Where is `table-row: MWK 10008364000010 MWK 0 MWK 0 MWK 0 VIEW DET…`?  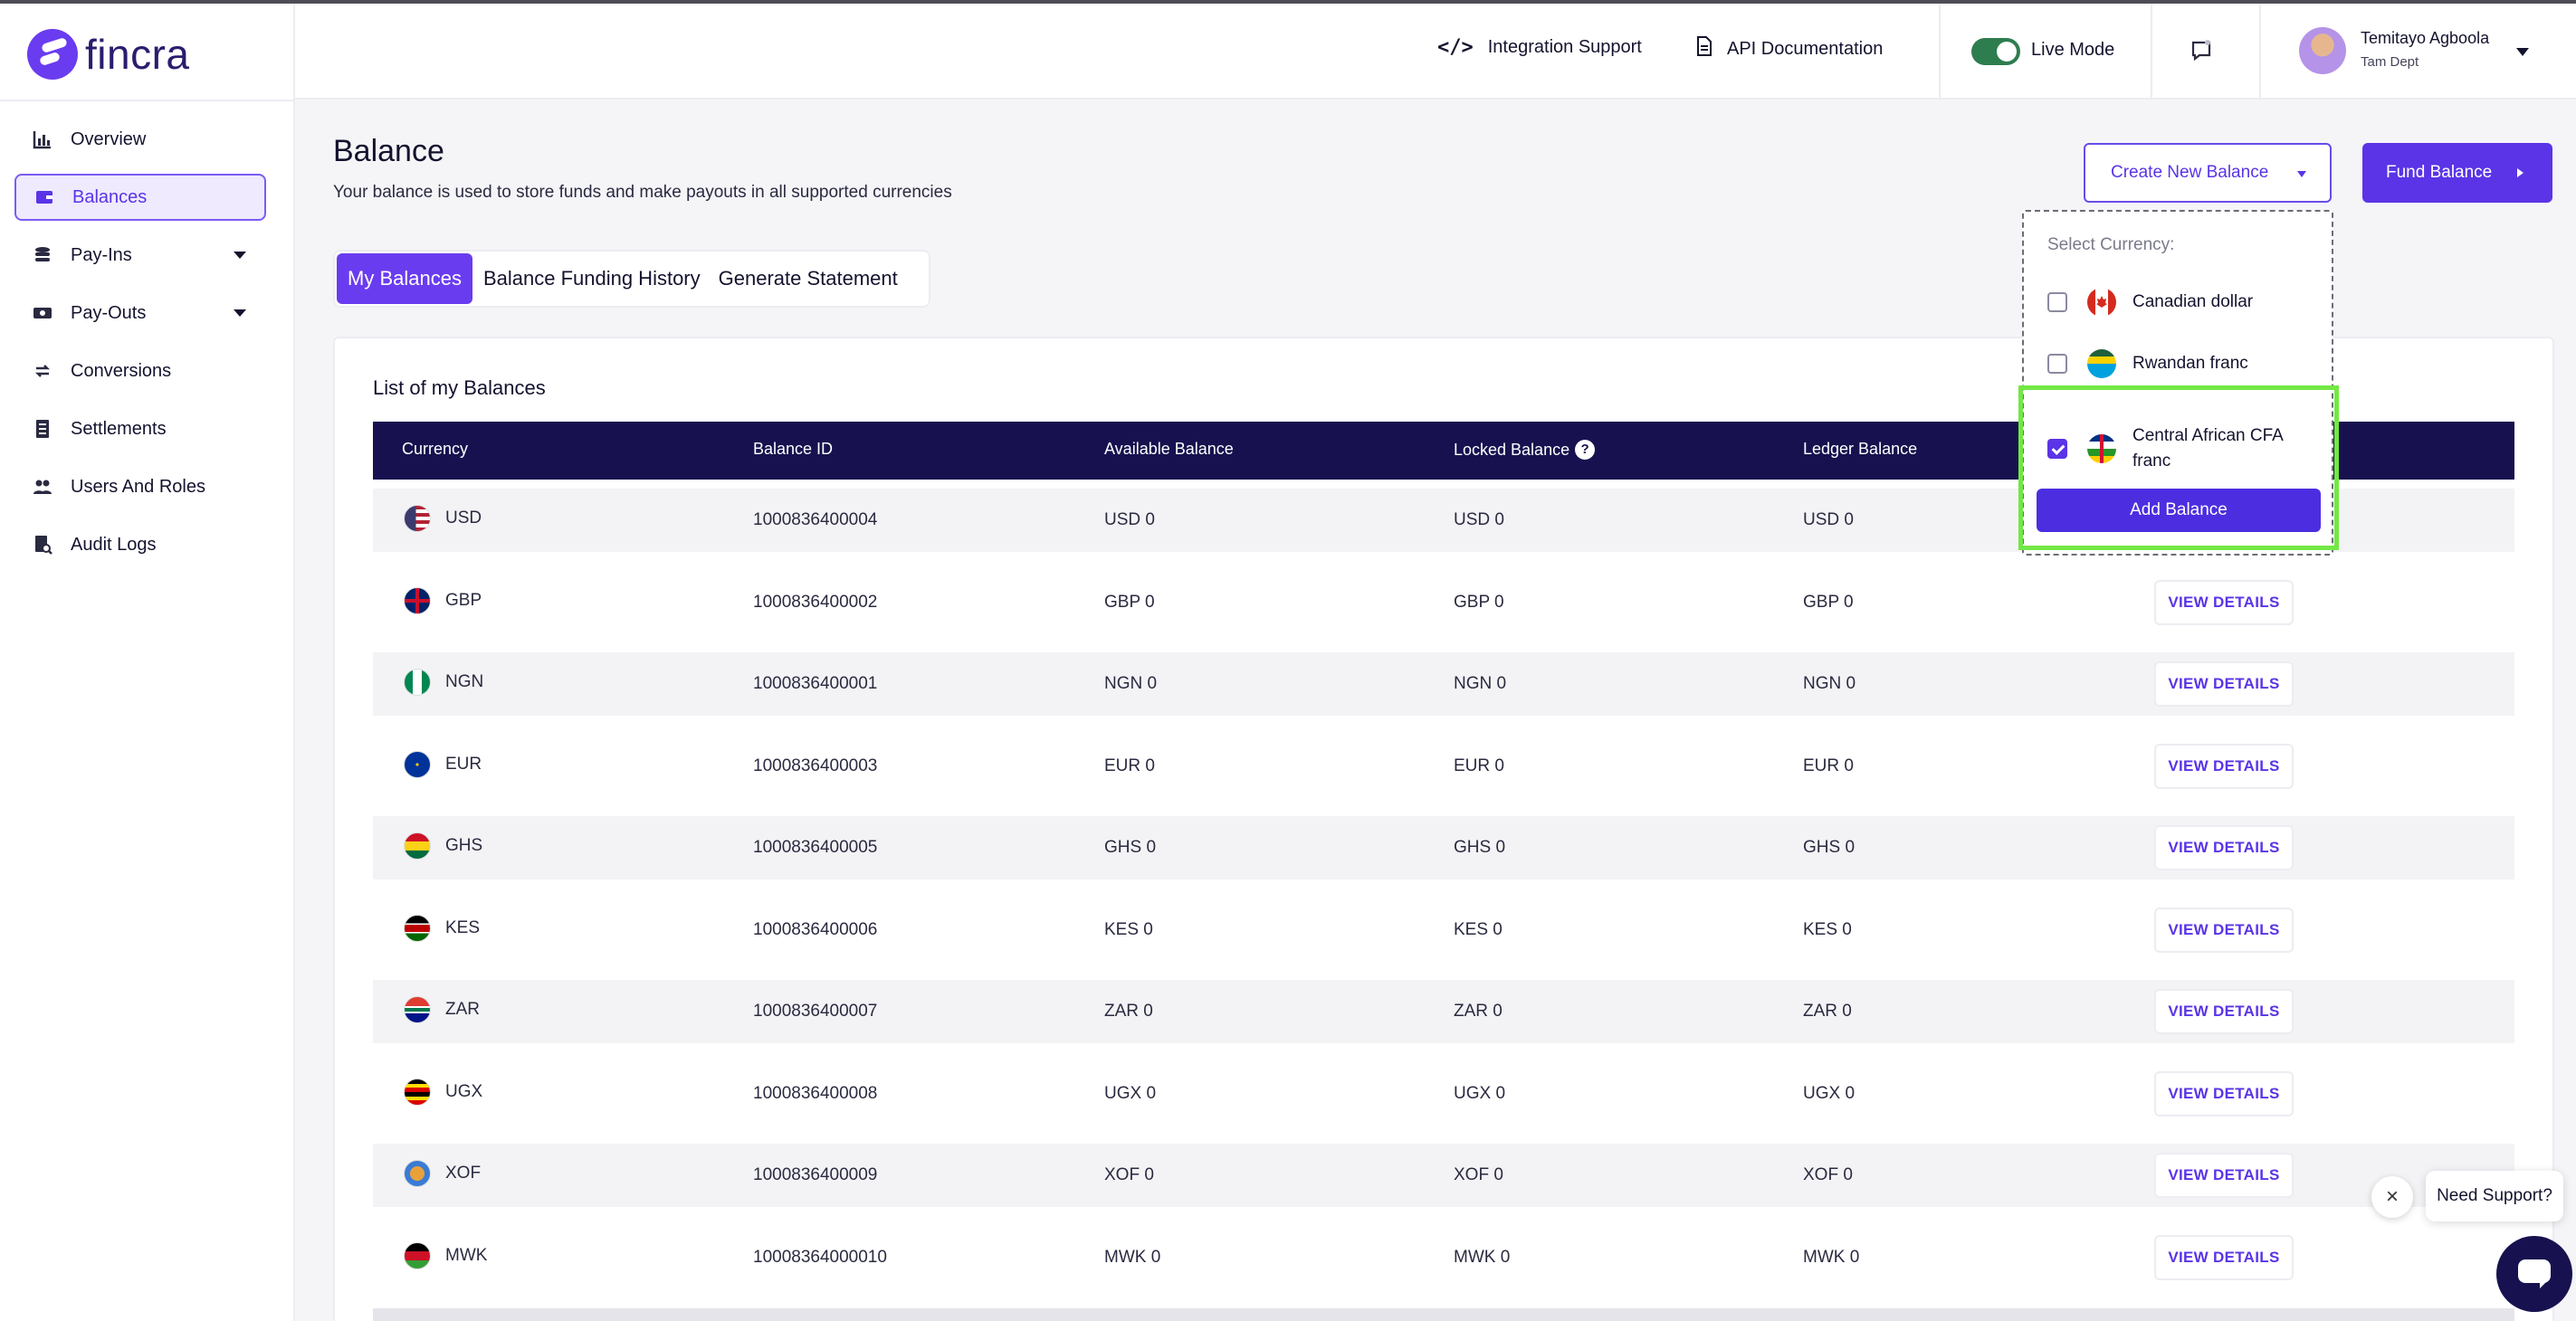 table-row: MWK 10008364000010 MWK 0 MWK 0 MWK 0 VIEW DET… is located at coordinates (1443, 1257).